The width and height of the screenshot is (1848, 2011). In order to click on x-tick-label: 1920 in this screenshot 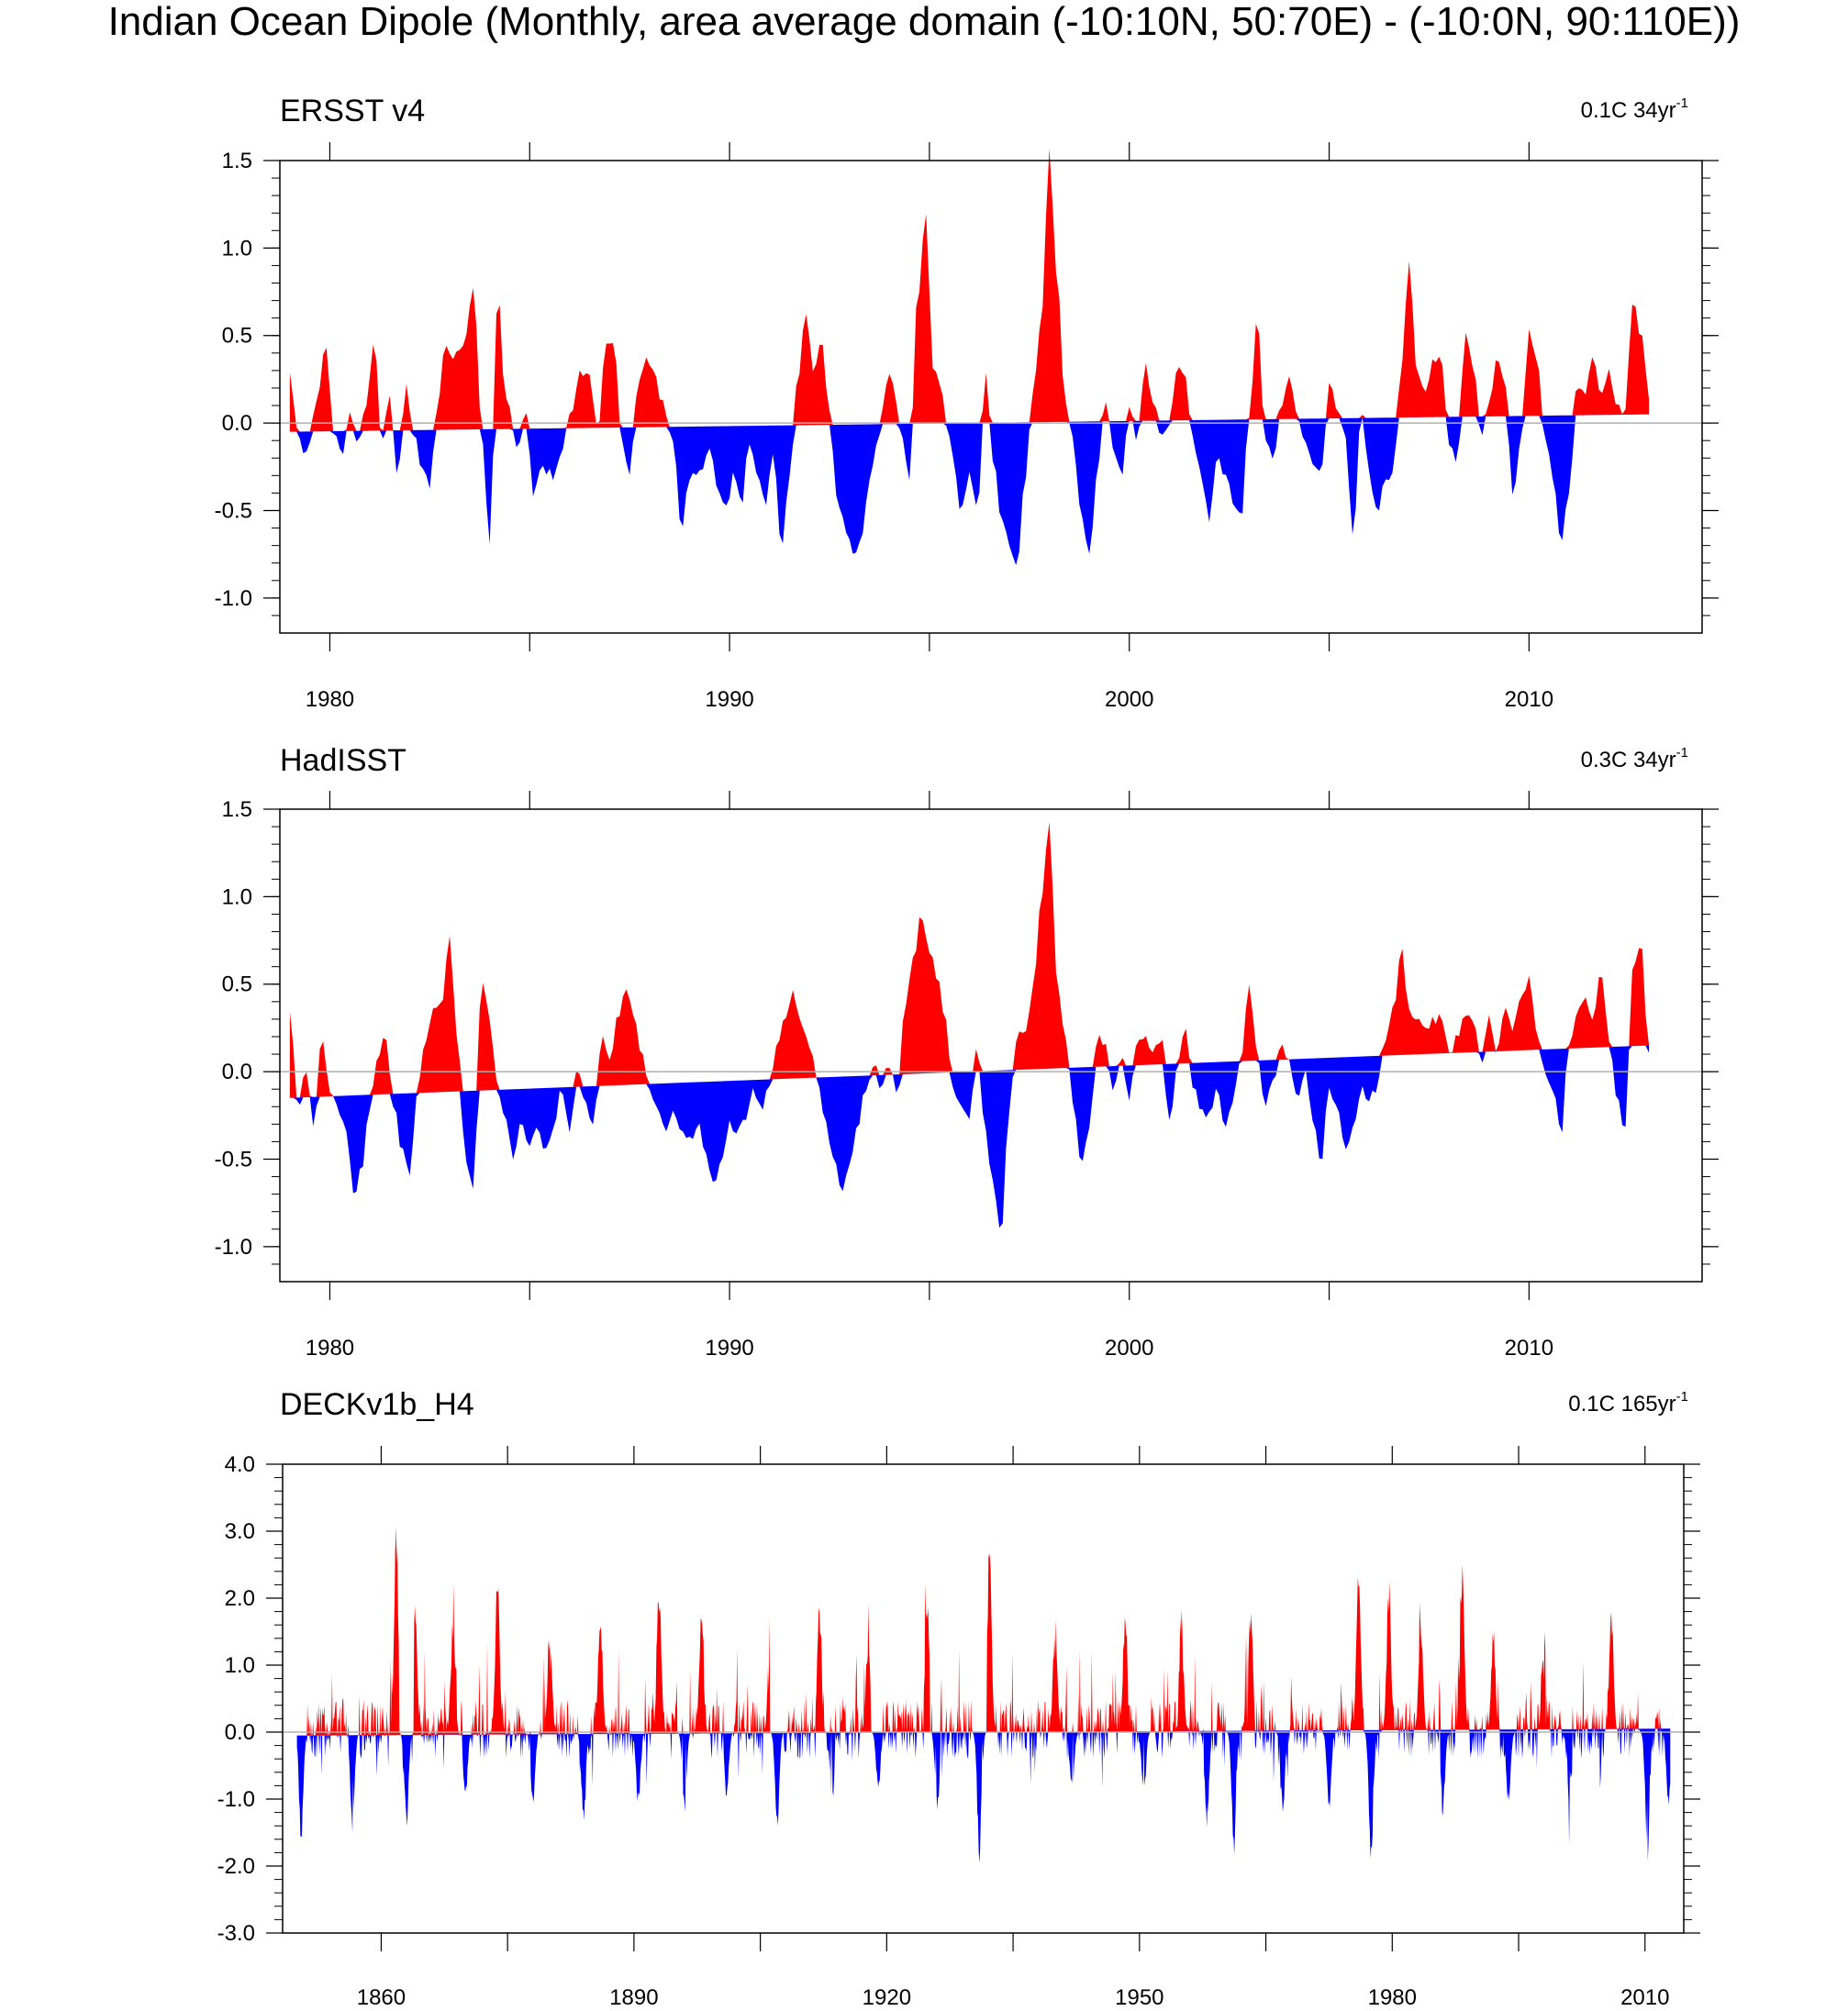, I will do `click(887, 1997)`.